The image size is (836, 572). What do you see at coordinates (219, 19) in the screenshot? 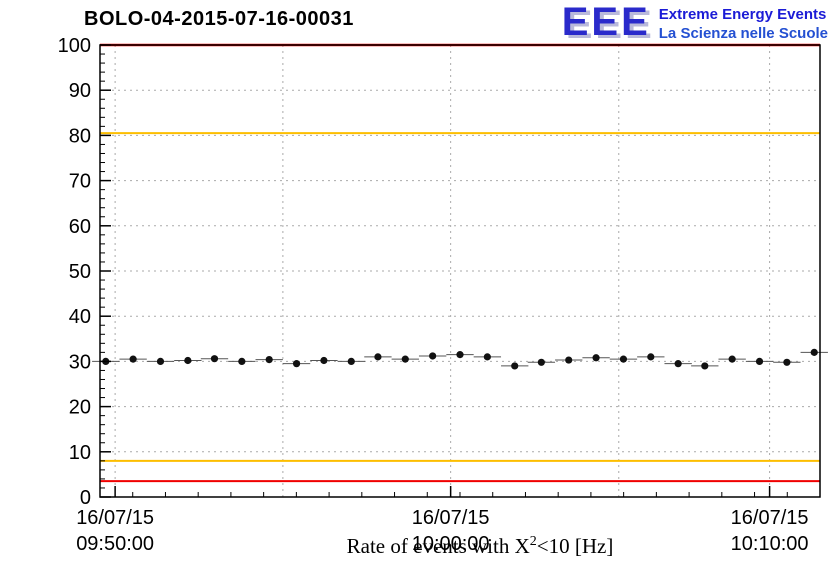
I see `chart-title: BOLO-04-2015-07-16-00031` at bounding box center [219, 19].